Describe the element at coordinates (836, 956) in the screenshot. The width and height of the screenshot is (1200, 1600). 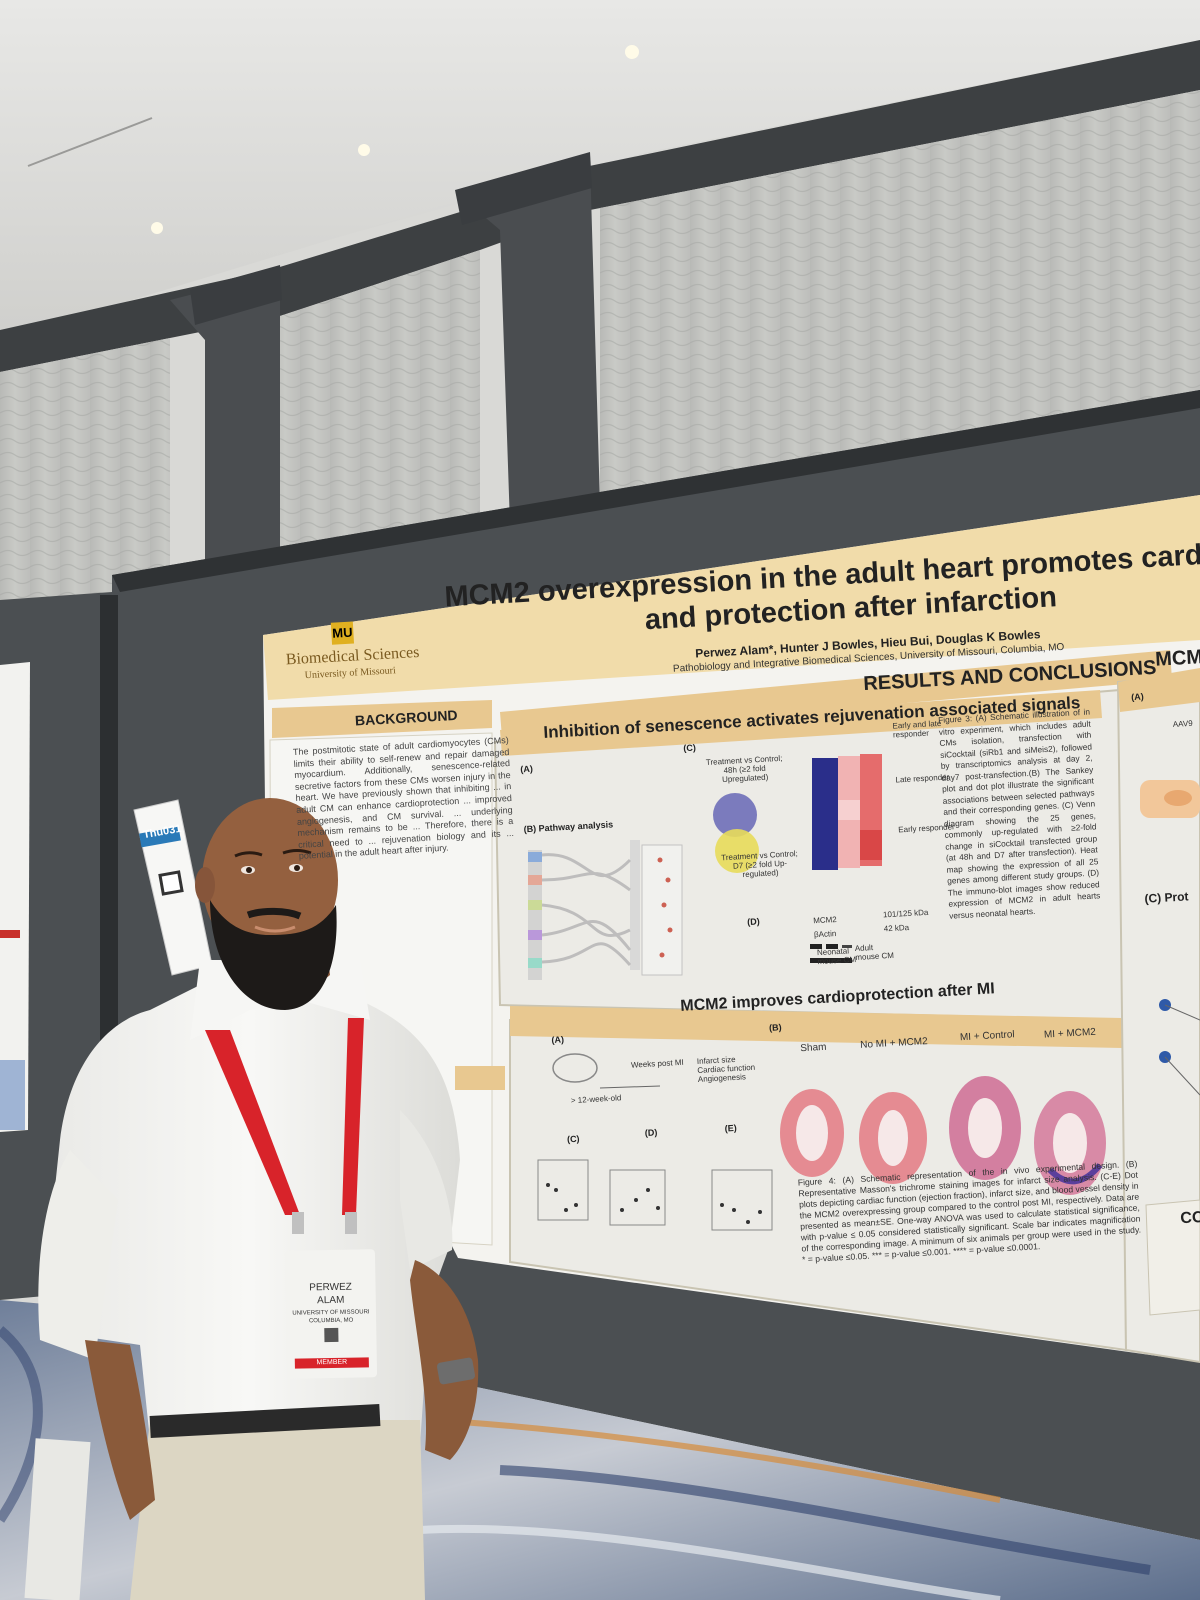
I see `blot-neonatal: Neonatal mouse CM` at that location.